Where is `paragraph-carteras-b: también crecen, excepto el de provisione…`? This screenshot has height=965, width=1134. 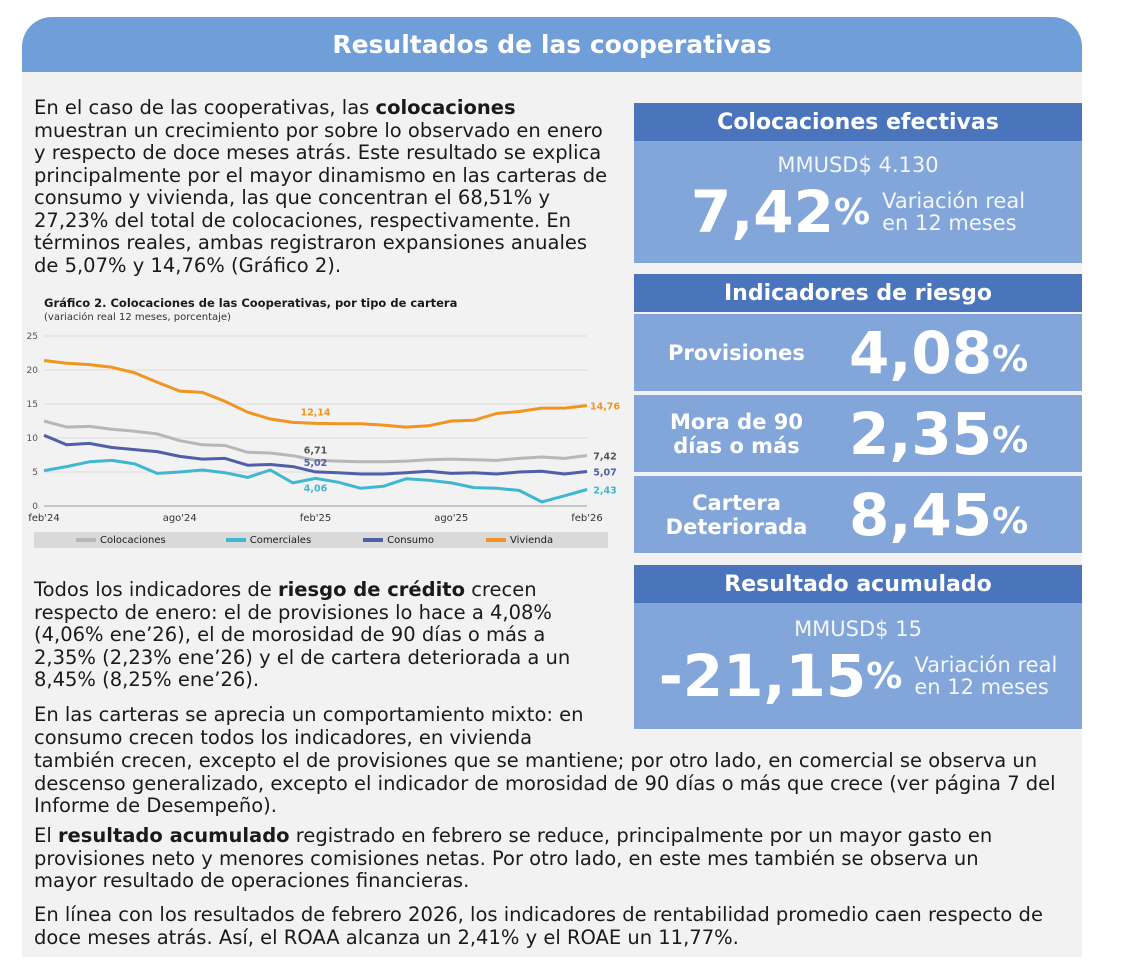 paragraph-carteras-b: también crecen, excepto el de provisione… is located at coordinates (545, 783).